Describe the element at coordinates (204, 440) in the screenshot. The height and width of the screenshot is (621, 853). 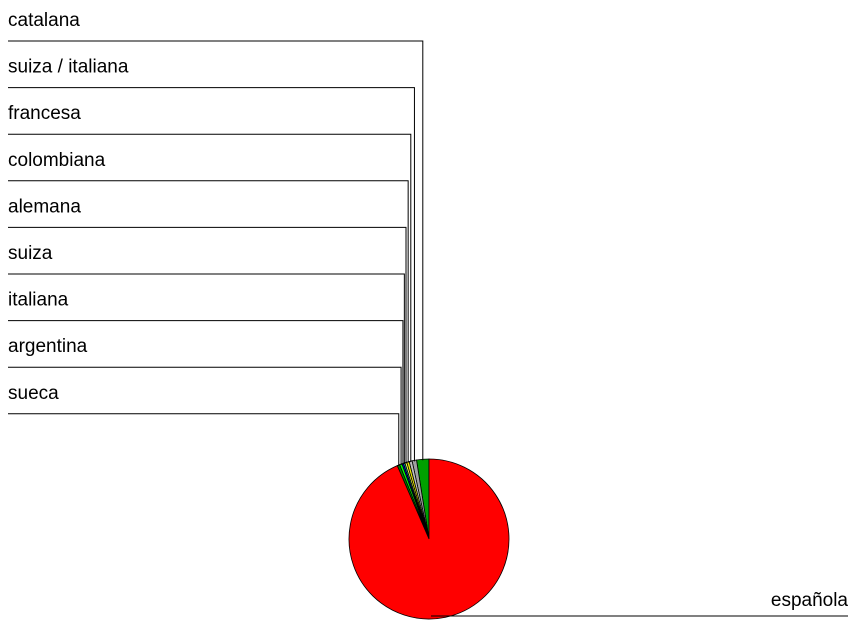
I see `leader-line-sueca` at that location.